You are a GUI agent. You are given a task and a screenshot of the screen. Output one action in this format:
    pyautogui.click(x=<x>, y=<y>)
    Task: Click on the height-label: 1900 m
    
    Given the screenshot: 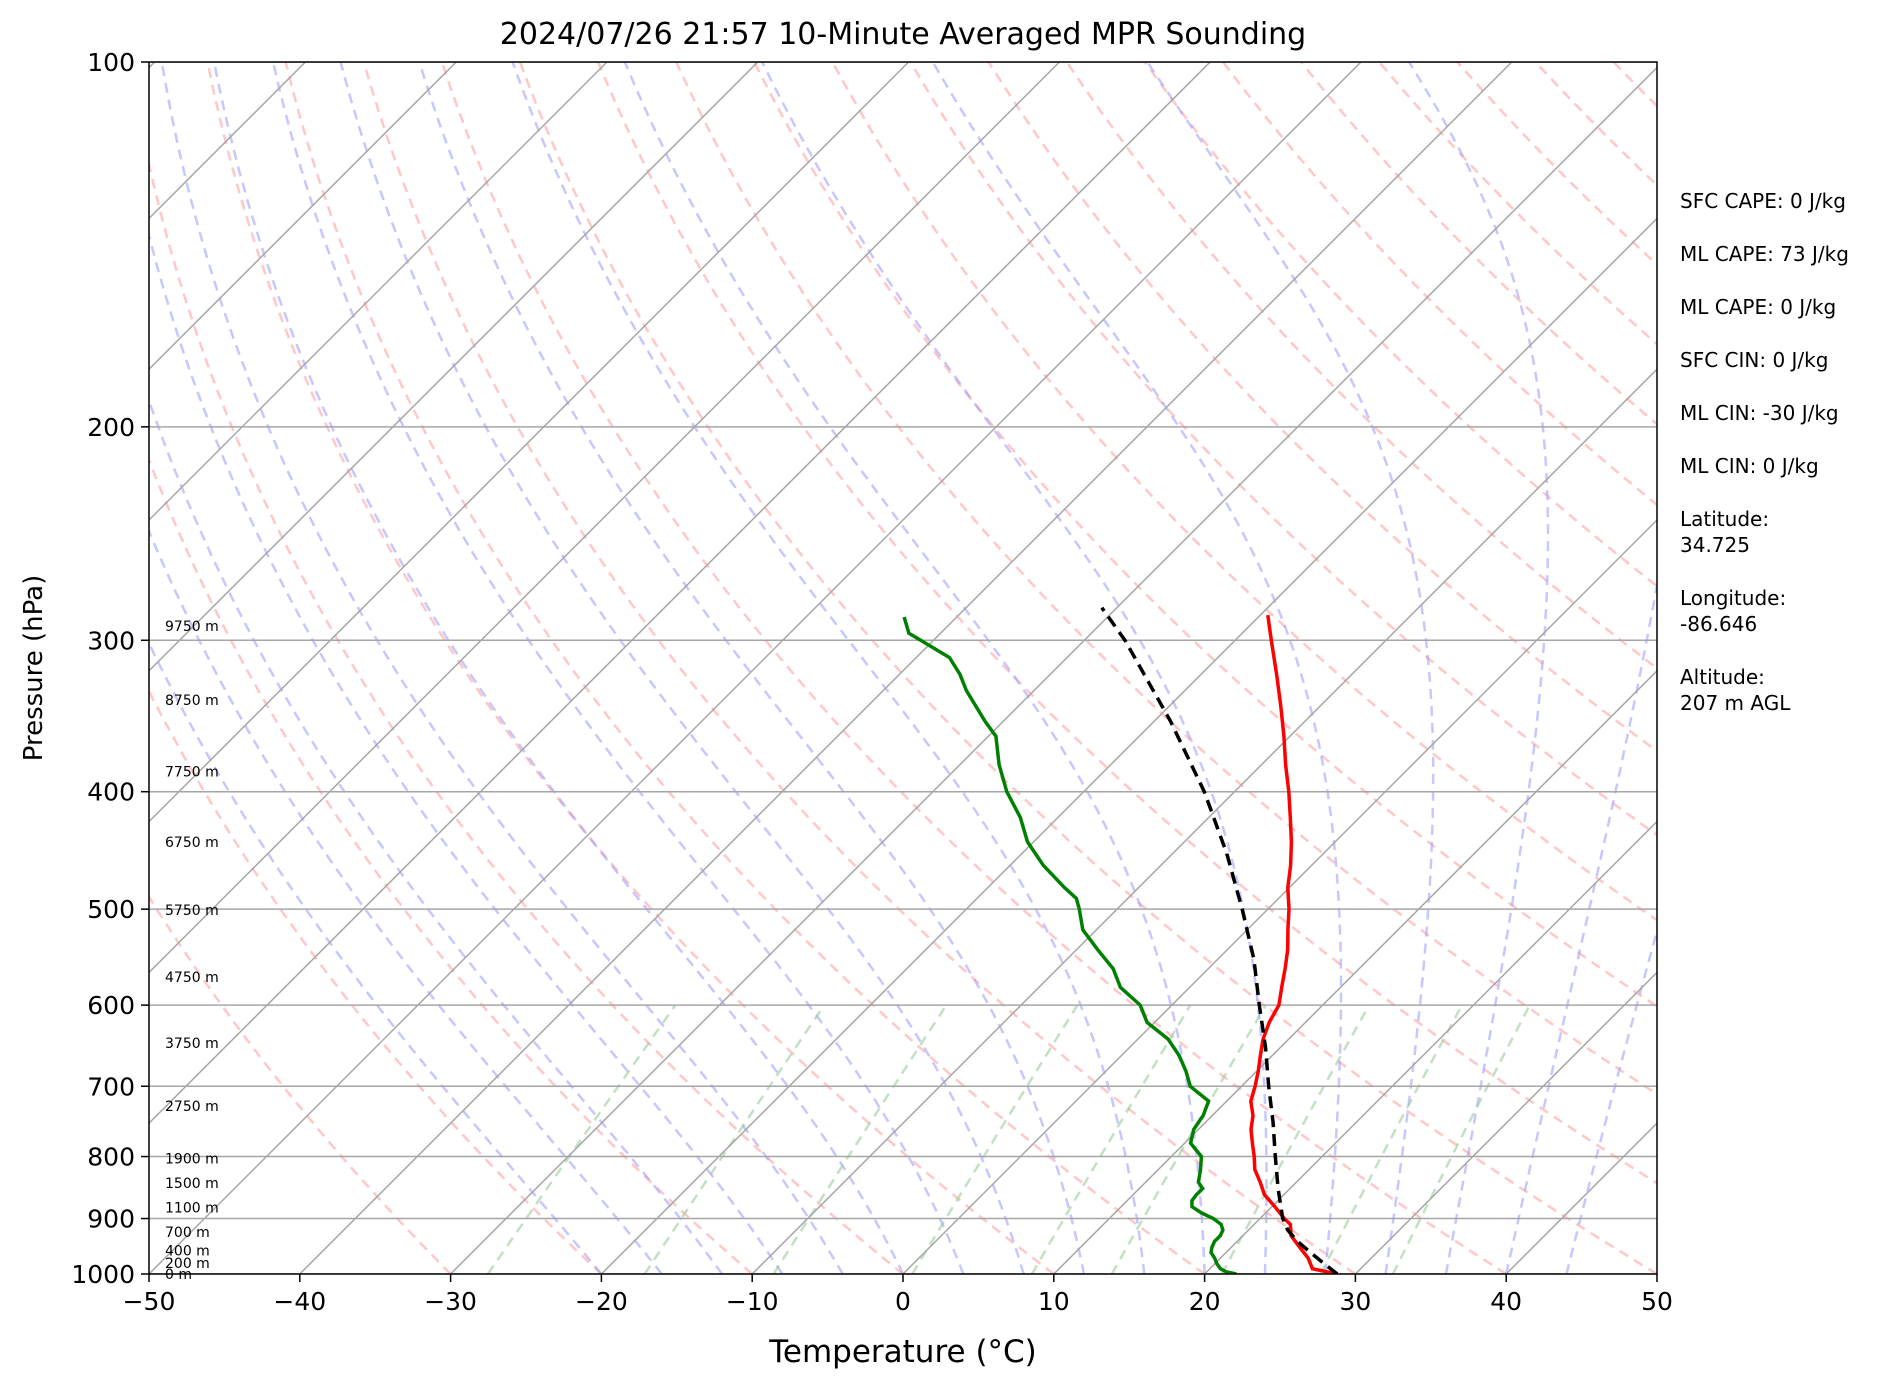 What is the action you would take?
    pyautogui.click(x=192, y=1160)
    